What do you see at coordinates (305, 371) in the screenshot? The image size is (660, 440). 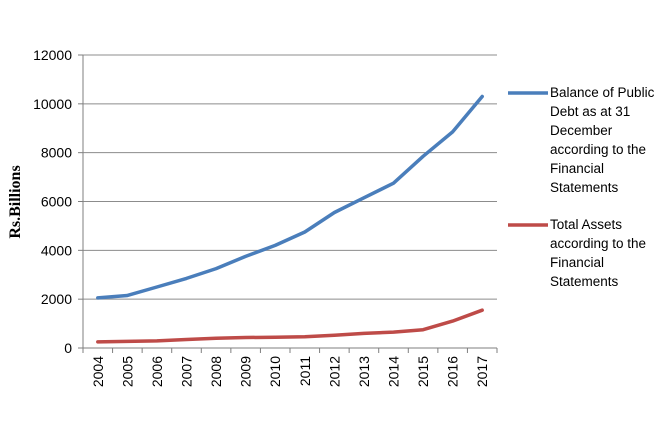 I see `x-tick-label: 2011` at bounding box center [305, 371].